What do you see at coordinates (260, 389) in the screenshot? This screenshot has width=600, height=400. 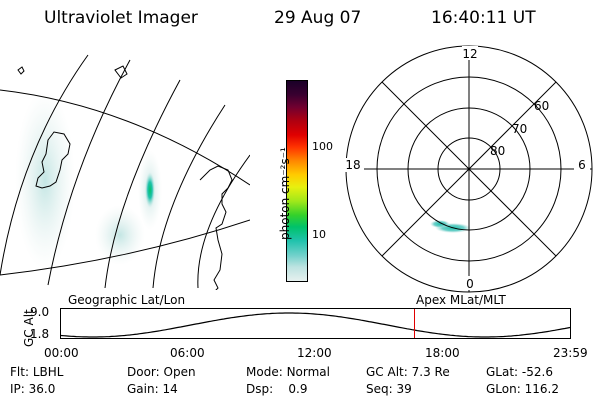 I see `dsp-label: Dsp:` at bounding box center [260, 389].